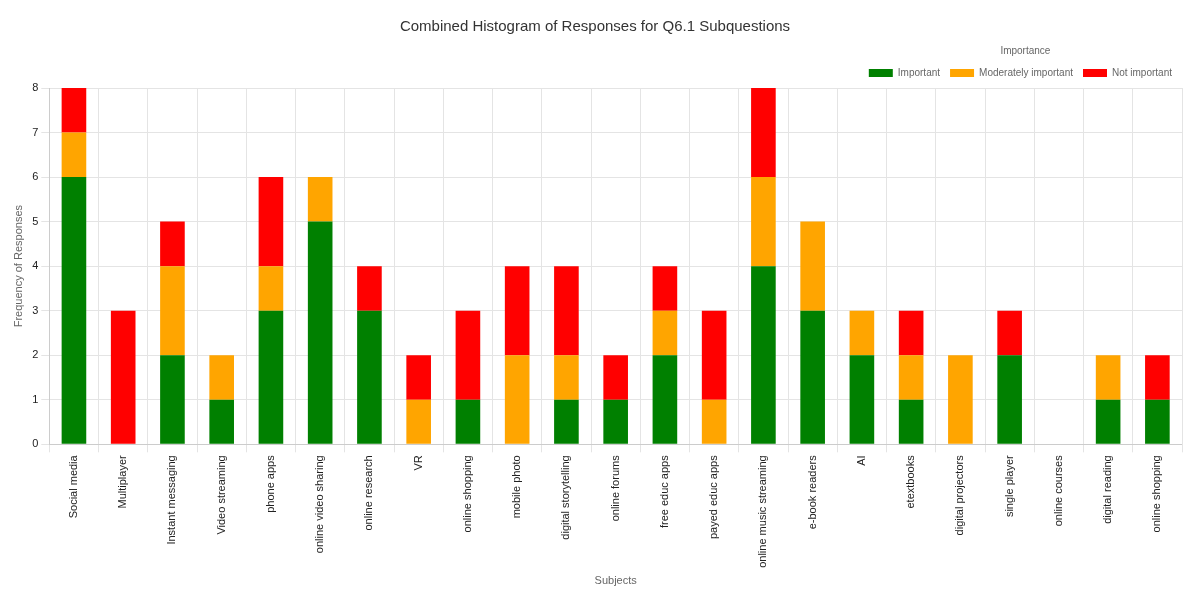  Describe the element at coordinates (713, 497) in the screenshot. I see `x-tick-label: payed educ apps` at that location.